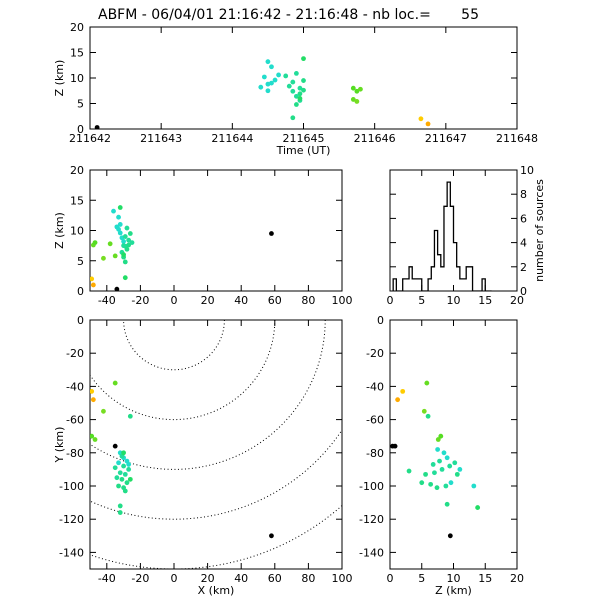 The width and height of the screenshot is (600, 605). What do you see at coordinates (485, 300) in the screenshot?
I see `x-tick-label: 15` at bounding box center [485, 300].